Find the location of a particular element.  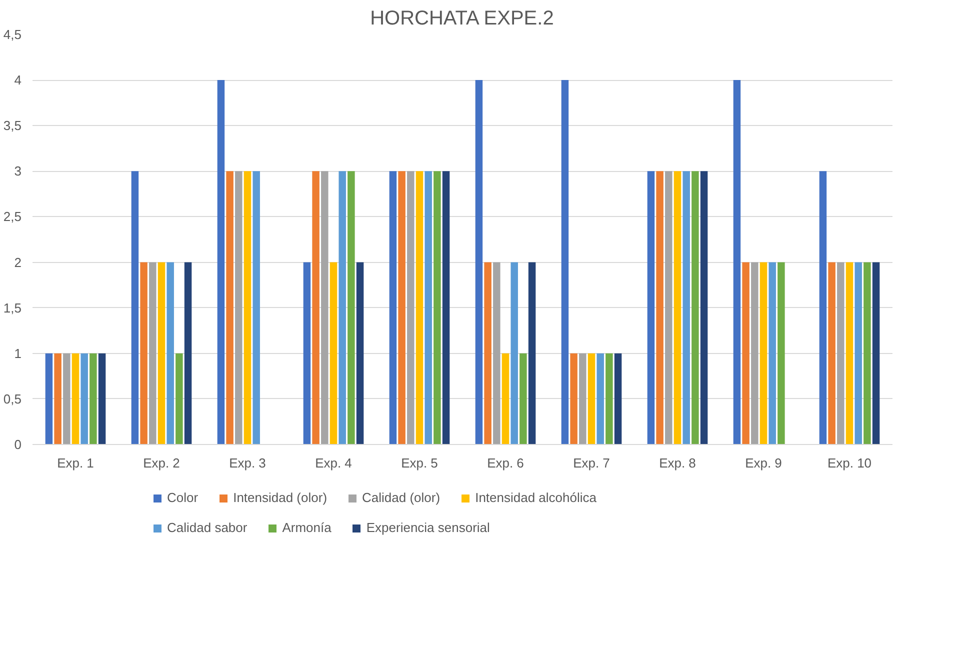

x-tick-label: Exp. 5 is located at coordinates (419, 463).